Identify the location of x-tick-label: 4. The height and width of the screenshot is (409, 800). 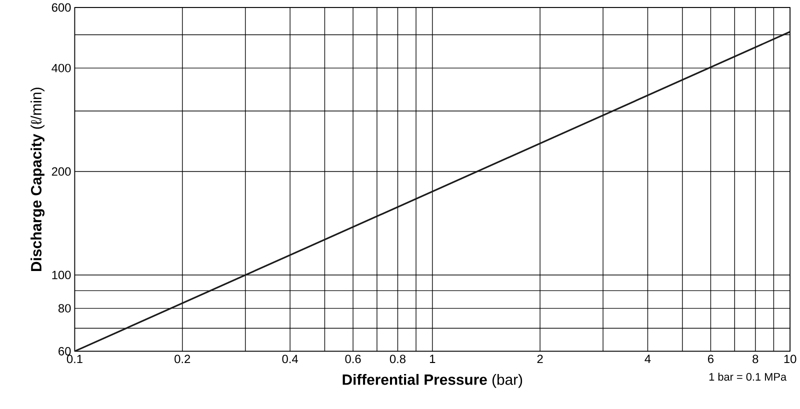
(647, 358).